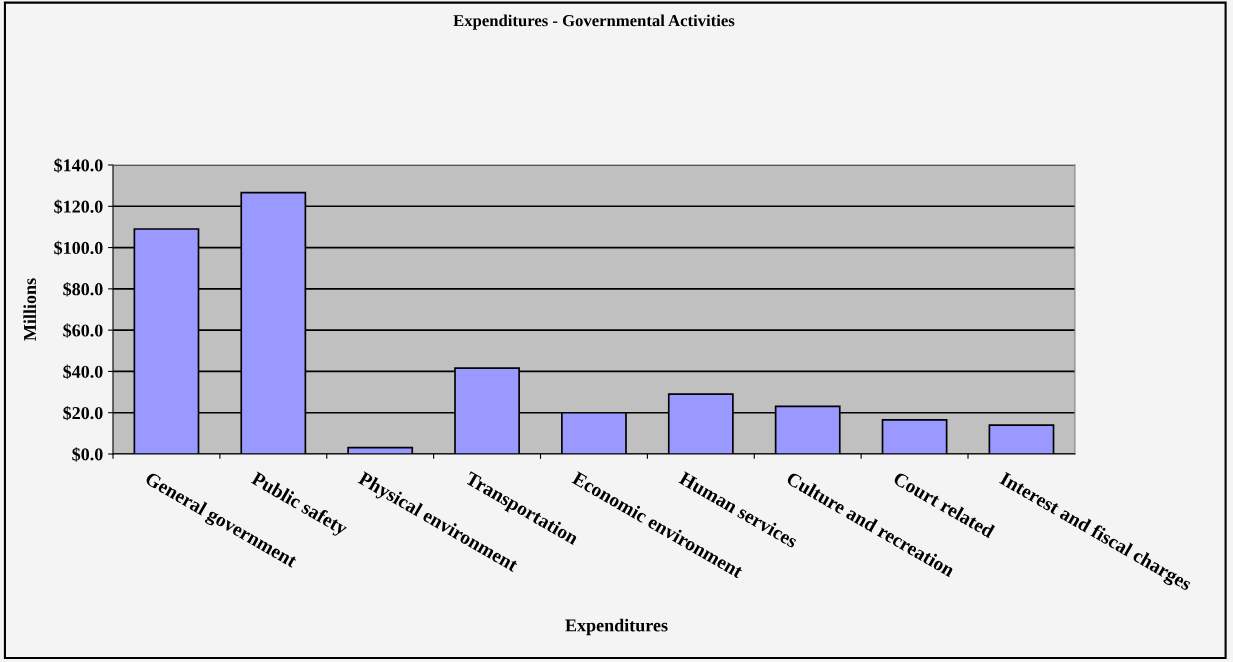 This screenshot has height=662, width=1233. Describe the element at coordinates (83, 372) in the screenshot. I see `y-tick-label: $40.0` at that location.